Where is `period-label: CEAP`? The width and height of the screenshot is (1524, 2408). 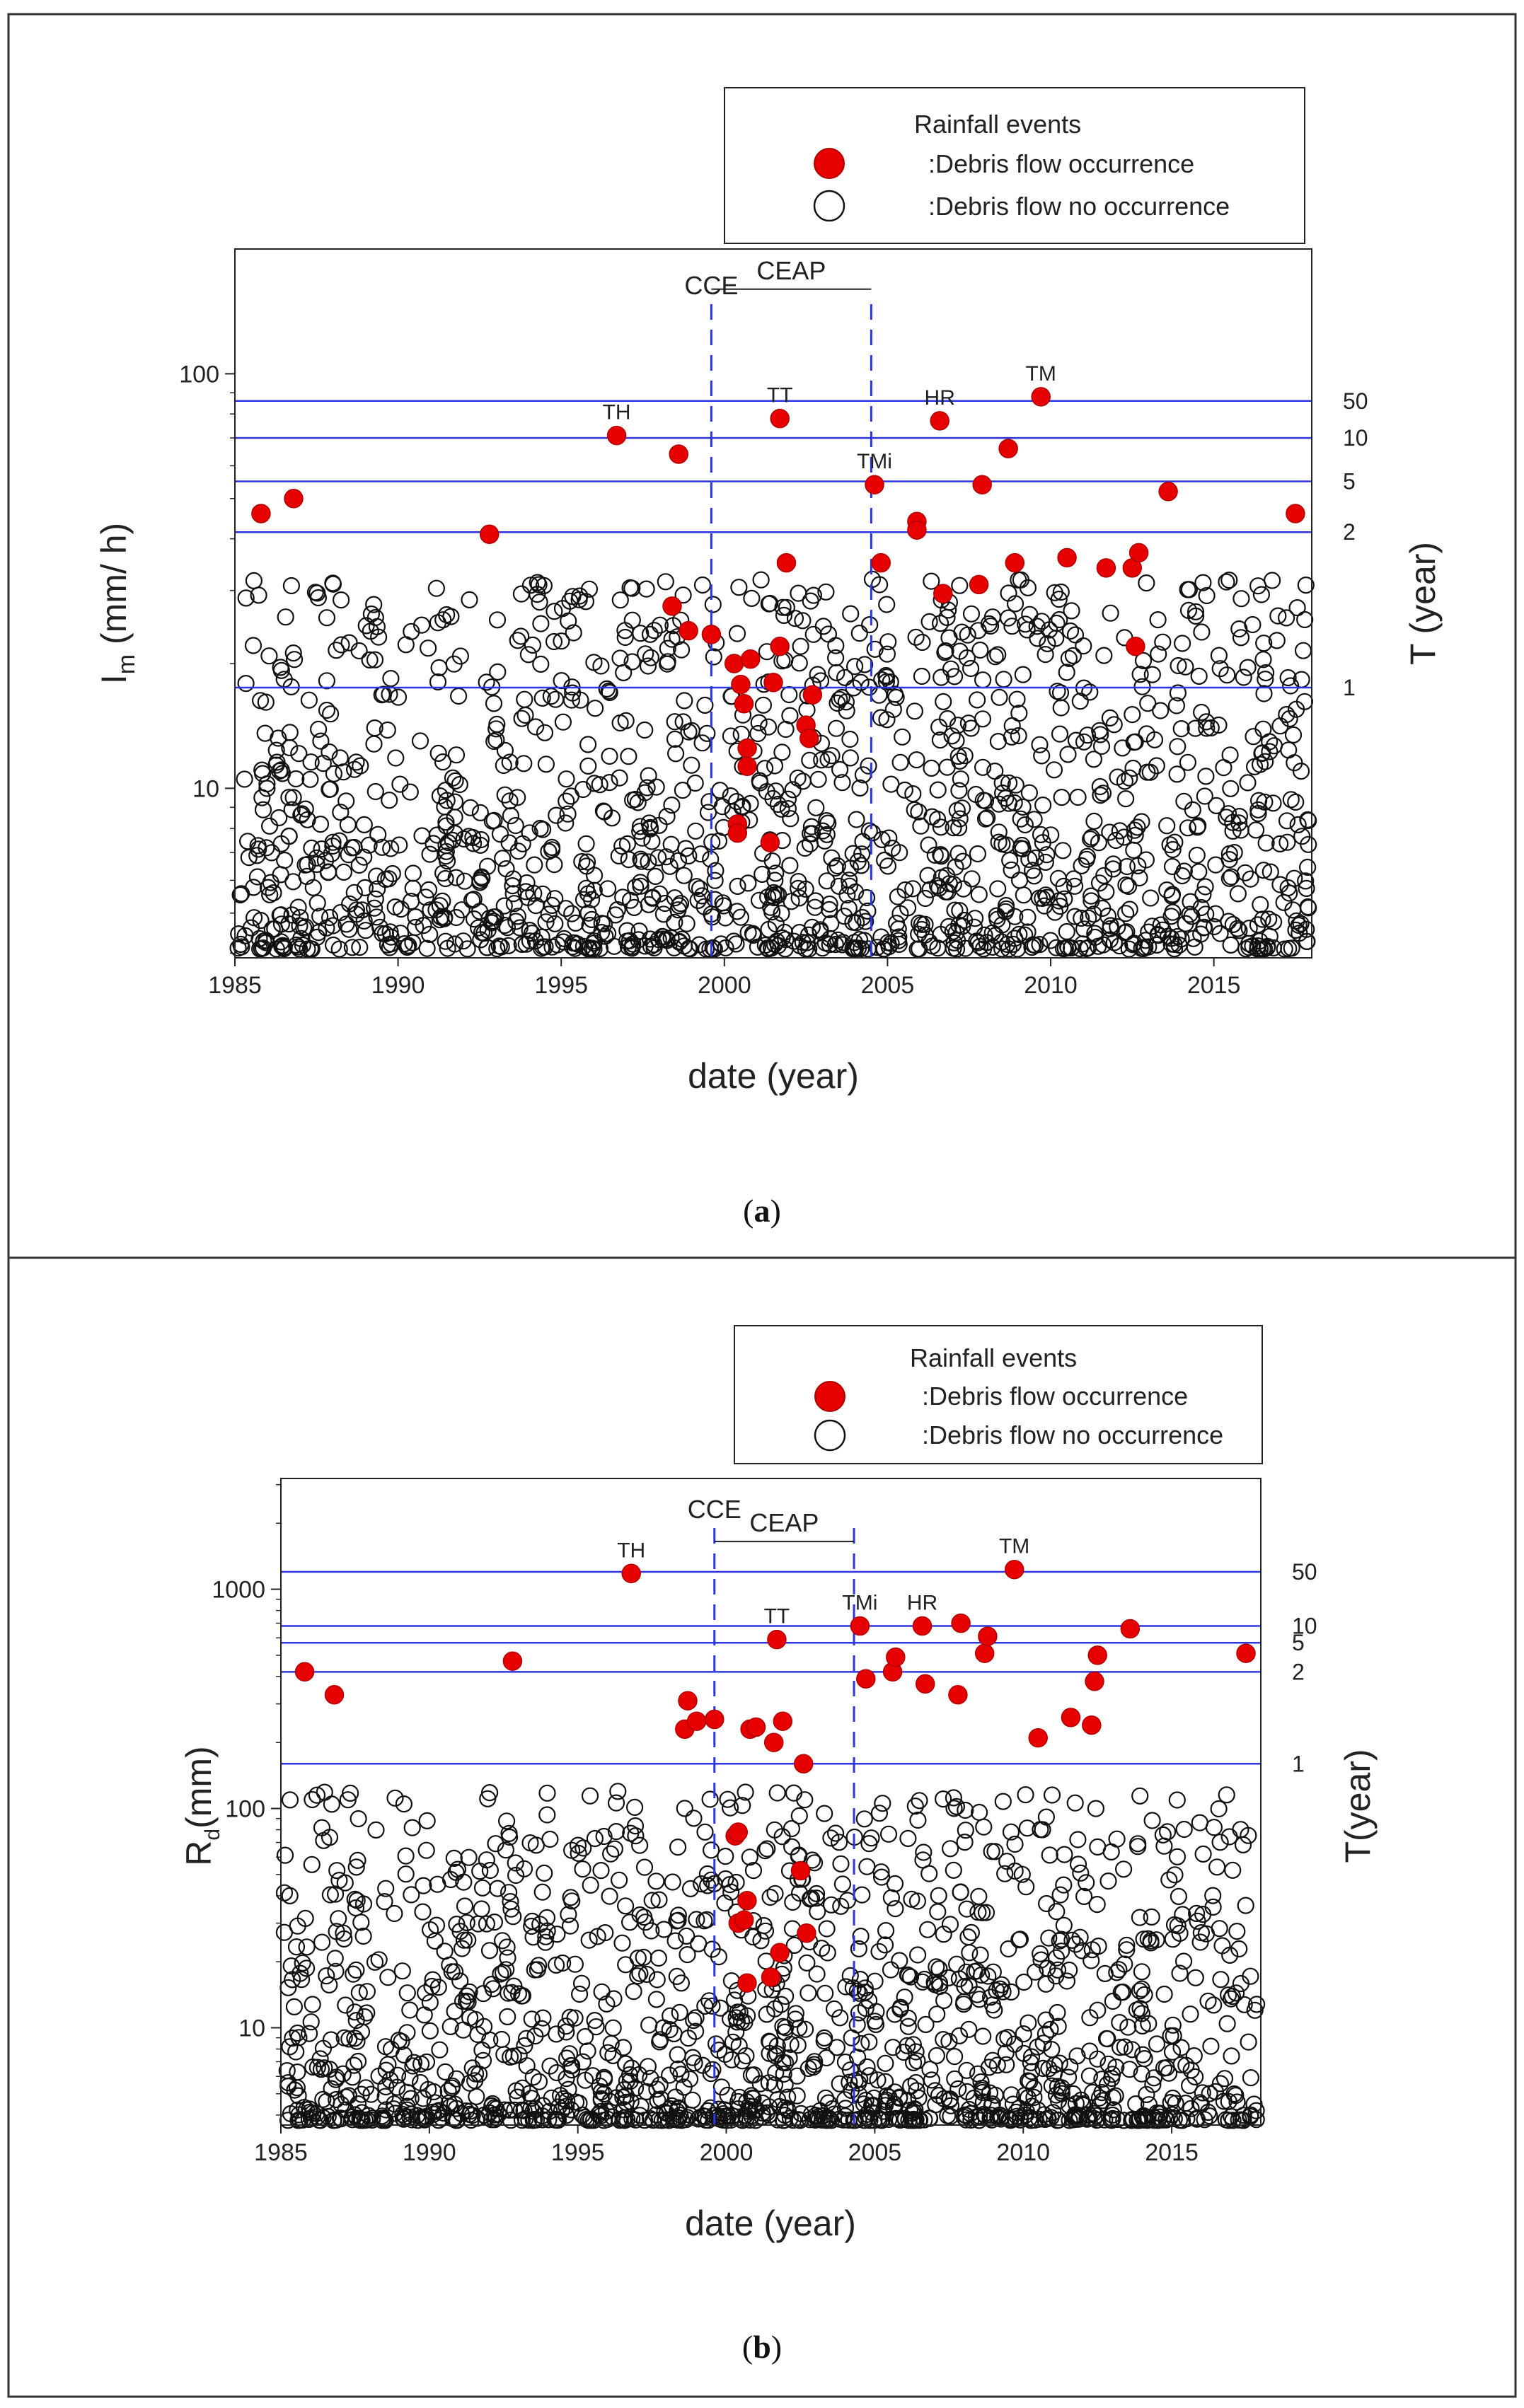
period-label: CEAP is located at coordinates (791, 270).